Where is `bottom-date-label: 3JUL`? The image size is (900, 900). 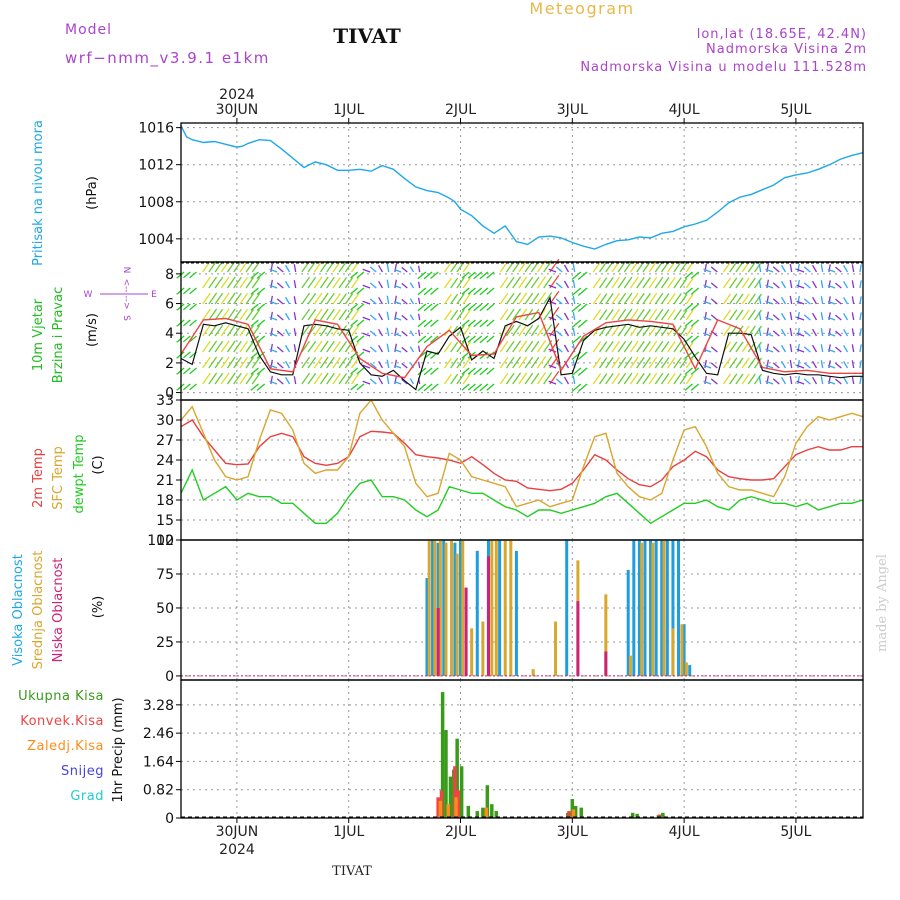
bottom-date-label: 3JUL is located at coordinates (572, 832).